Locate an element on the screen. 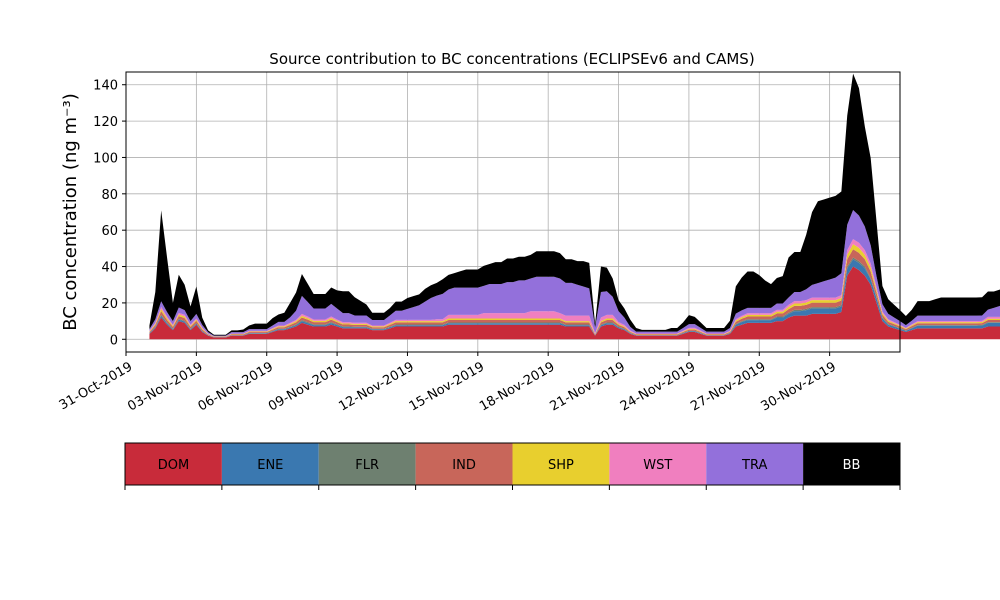 Image resolution: width=1000 pixels, height=600 pixels. x-tick-label: 09-Nov-2019 is located at coordinates (306, 386).